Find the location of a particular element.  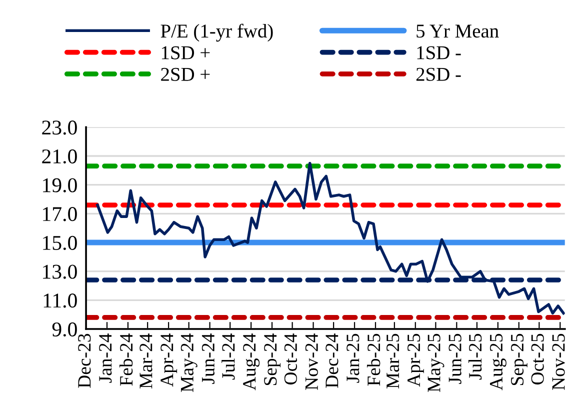

y-tick-label: 21.0 is located at coordinates (59, 156).